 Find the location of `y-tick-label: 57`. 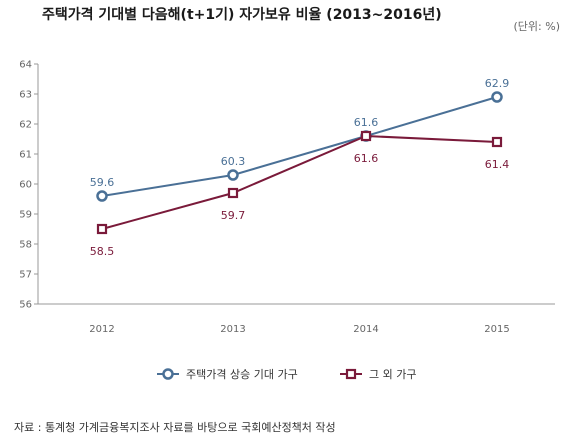

y-tick-label: 57 is located at coordinates (25, 275).